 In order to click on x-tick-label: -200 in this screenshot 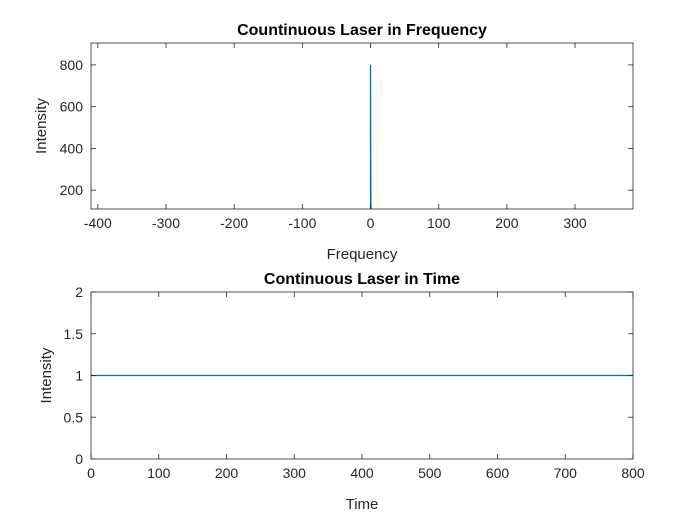, I will do `click(234, 223)`.